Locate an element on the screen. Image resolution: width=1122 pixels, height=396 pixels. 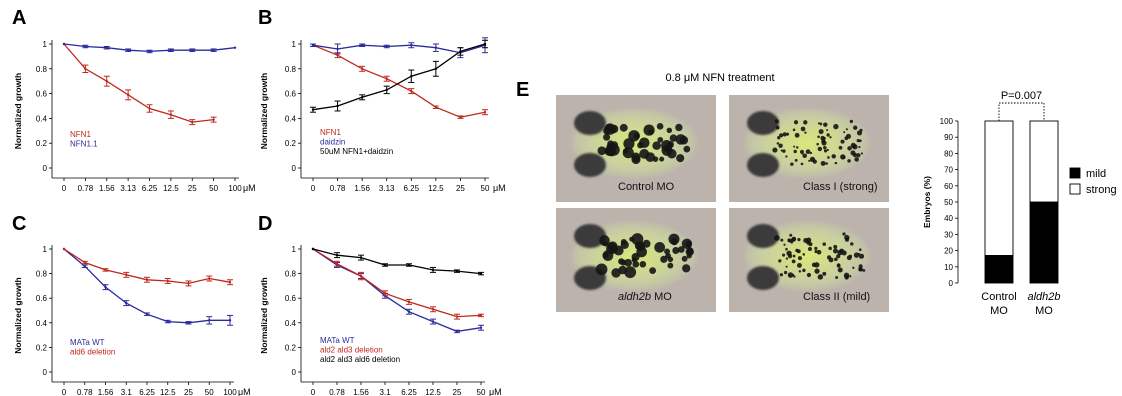
legend-entry: MATa WT is located at coordinates (337, 340).